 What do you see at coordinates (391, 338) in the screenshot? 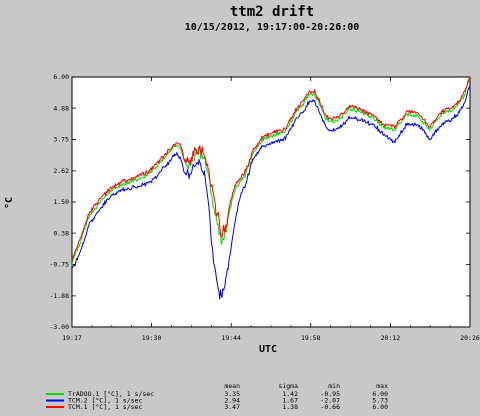
I see `x-tick-label: 20:12` at bounding box center [391, 338].